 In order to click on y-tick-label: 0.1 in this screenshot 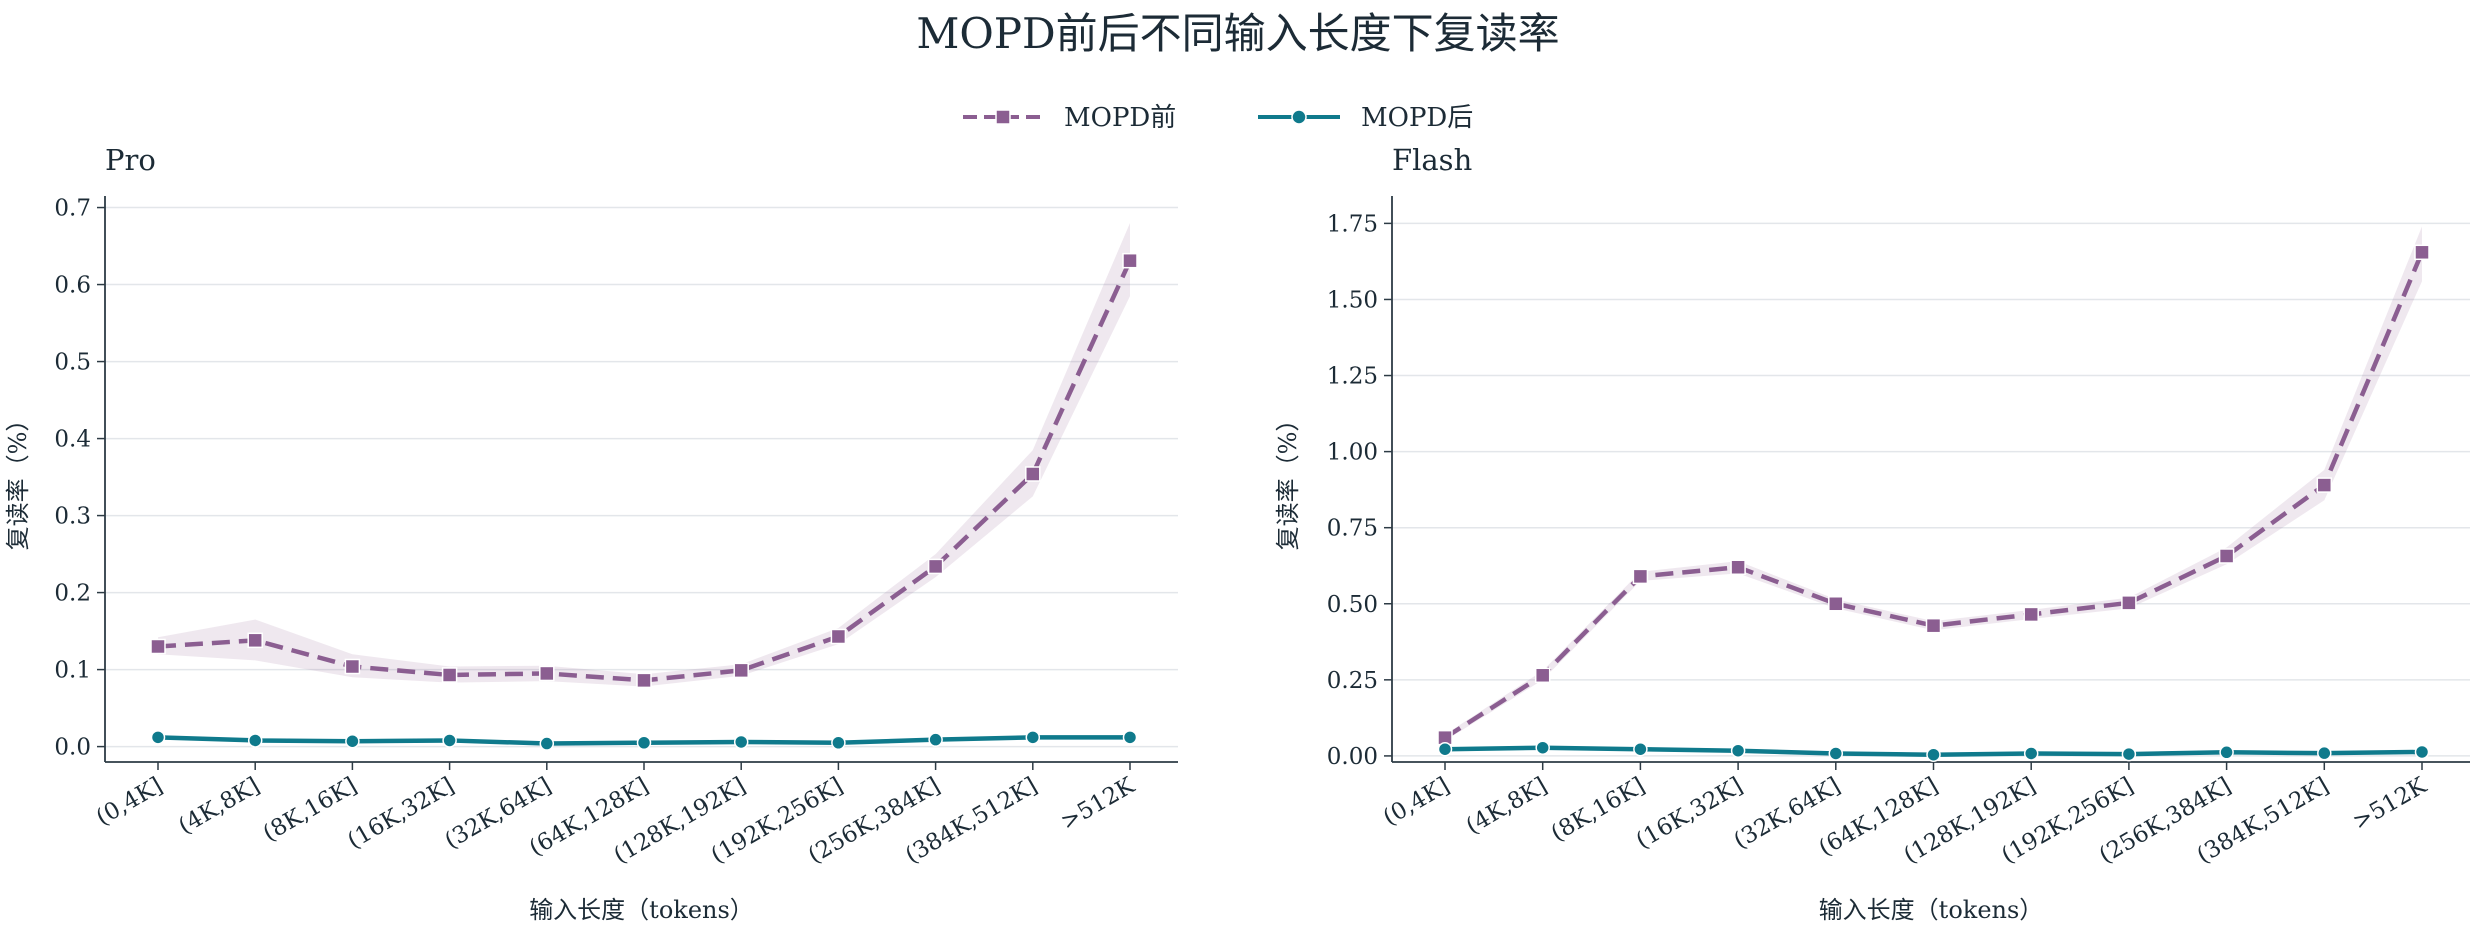, I will do `click(72, 671)`.